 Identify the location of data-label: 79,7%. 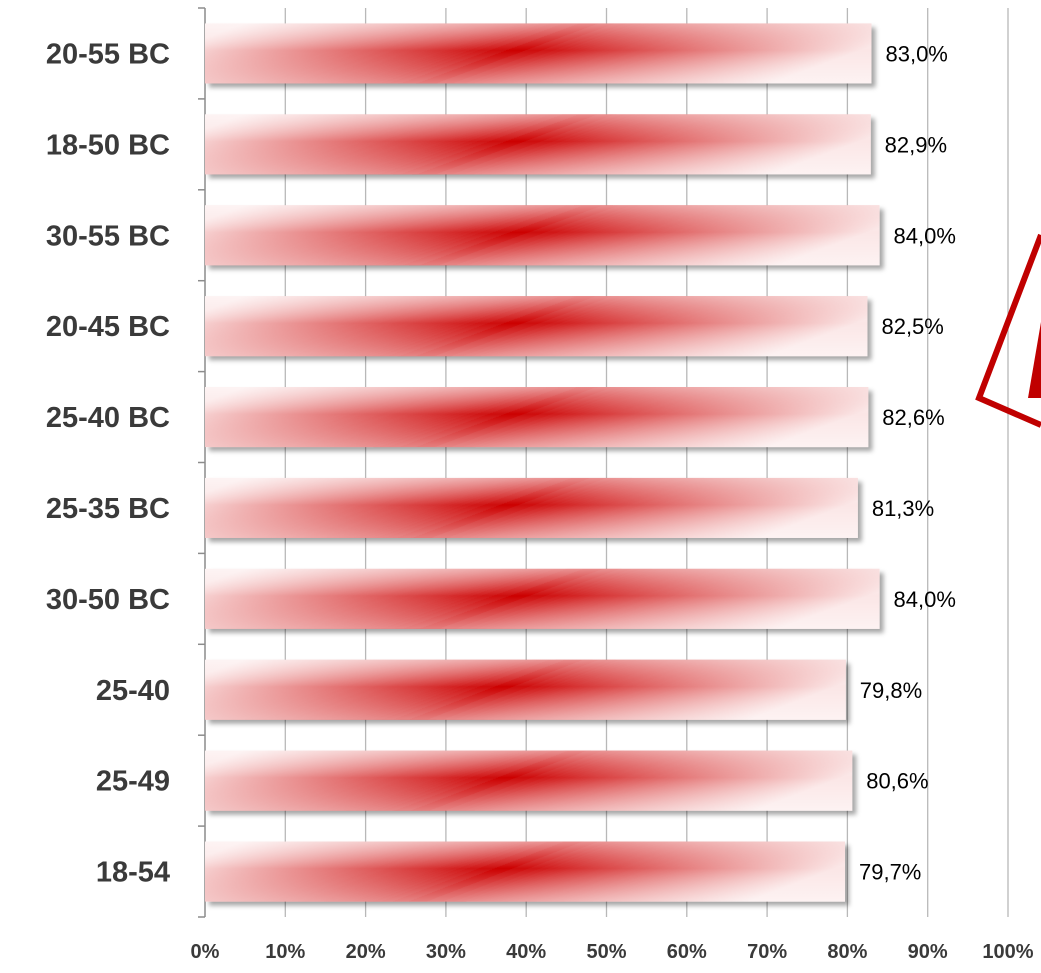
(890, 872).